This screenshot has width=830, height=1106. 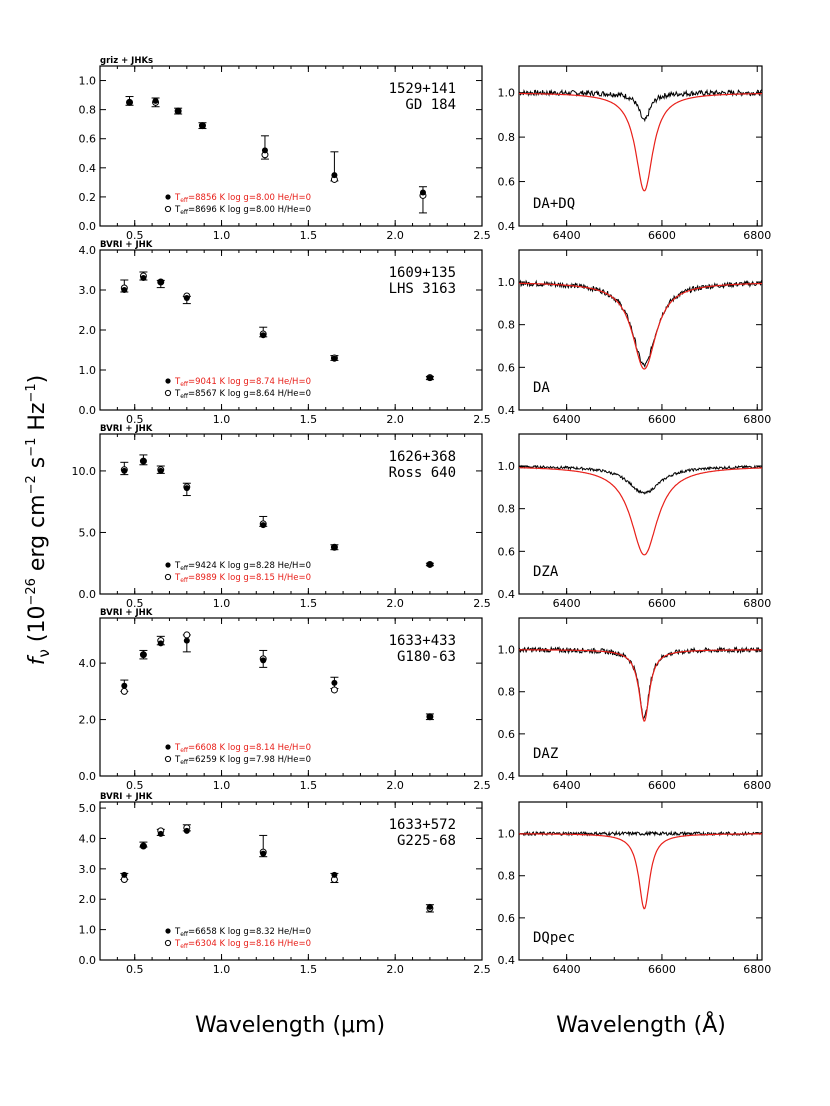 What do you see at coordinates (249, 566) in the screenshot?
I see `legend-params: =9424 K log g=8.28 He/H=0` at bounding box center [249, 566].